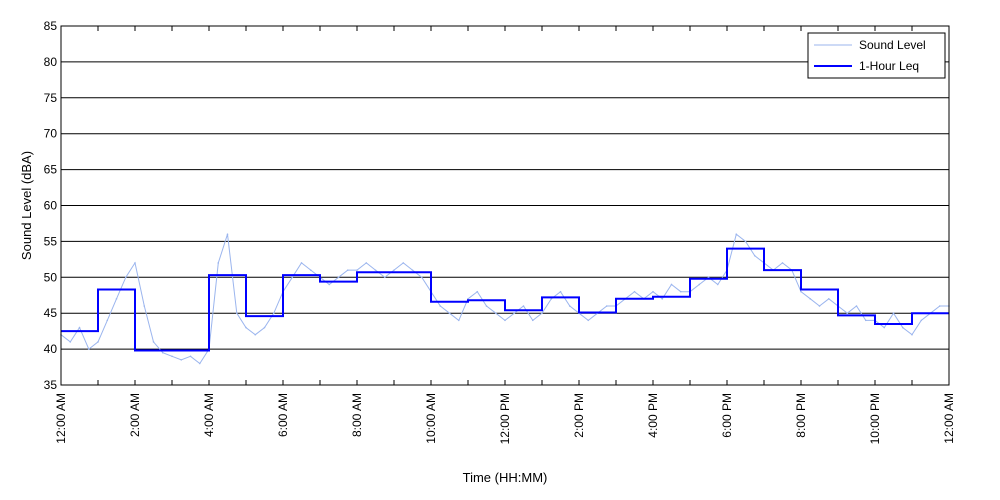 This screenshot has height=500, width=1000. I want to click on x-axis-title: Time (HH:MM), so click(505, 477).